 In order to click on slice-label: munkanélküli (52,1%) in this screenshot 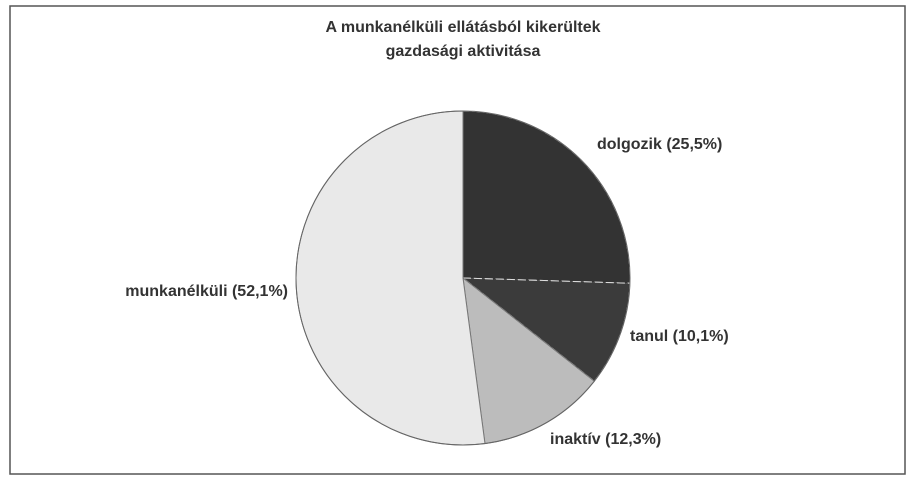, I will do `click(206, 291)`.